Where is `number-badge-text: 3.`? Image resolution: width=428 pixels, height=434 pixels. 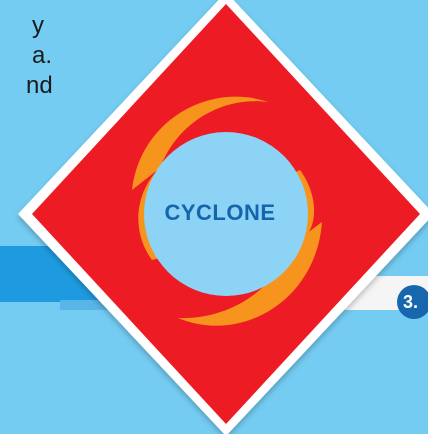 number-badge-text: 3. is located at coordinates (411, 302).